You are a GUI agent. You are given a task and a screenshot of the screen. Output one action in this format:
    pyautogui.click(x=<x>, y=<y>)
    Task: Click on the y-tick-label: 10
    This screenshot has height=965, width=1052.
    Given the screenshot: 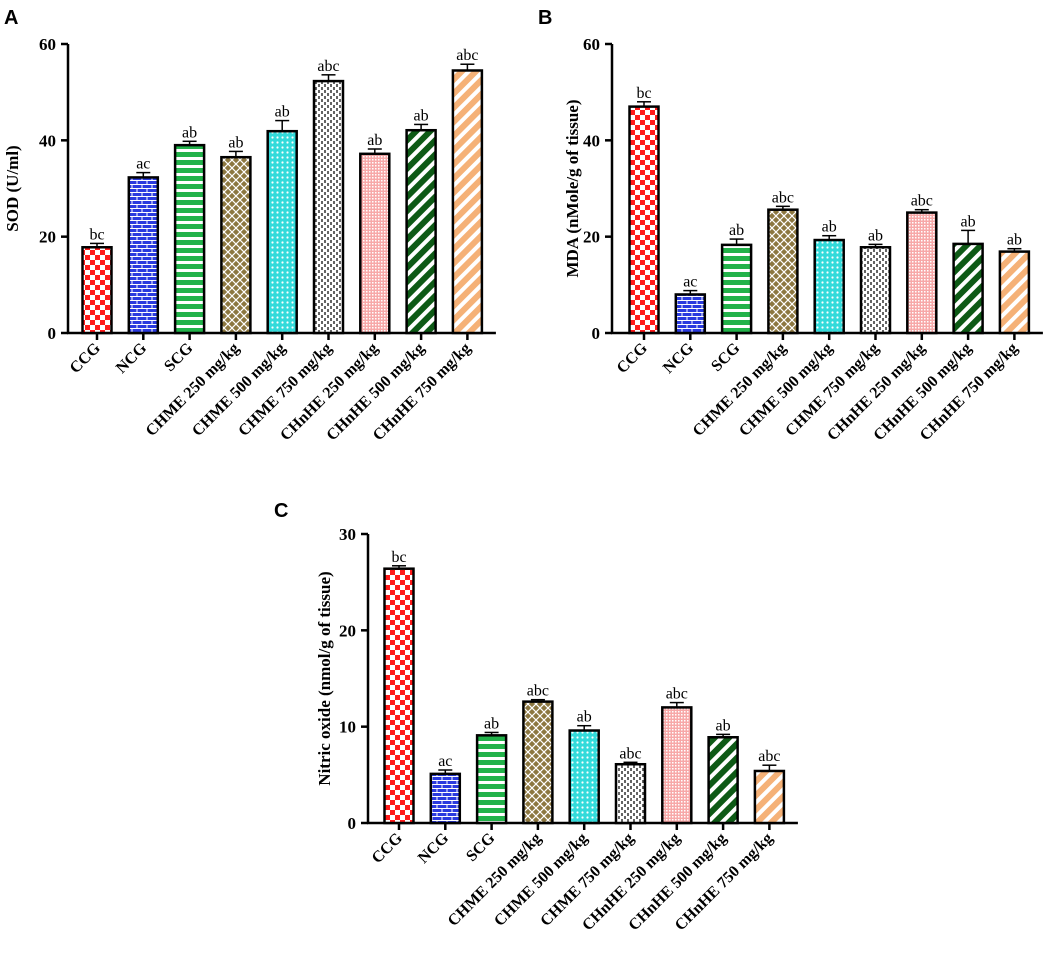 What is the action you would take?
    pyautogui.click(x=347, y=727)
    